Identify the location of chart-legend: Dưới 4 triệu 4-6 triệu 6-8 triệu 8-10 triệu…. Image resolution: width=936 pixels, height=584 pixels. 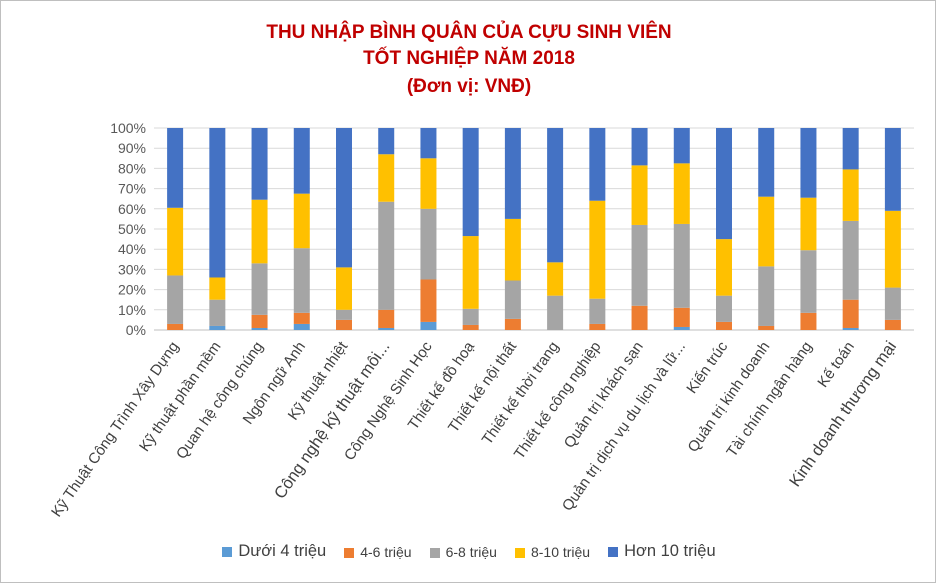
(468, 551).